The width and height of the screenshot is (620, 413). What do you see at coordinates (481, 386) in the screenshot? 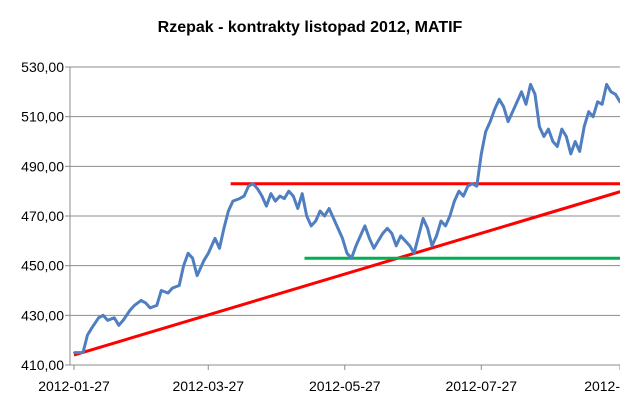
I see `x-tick-label: 2012-07-27` at bounding box center [481, 386].